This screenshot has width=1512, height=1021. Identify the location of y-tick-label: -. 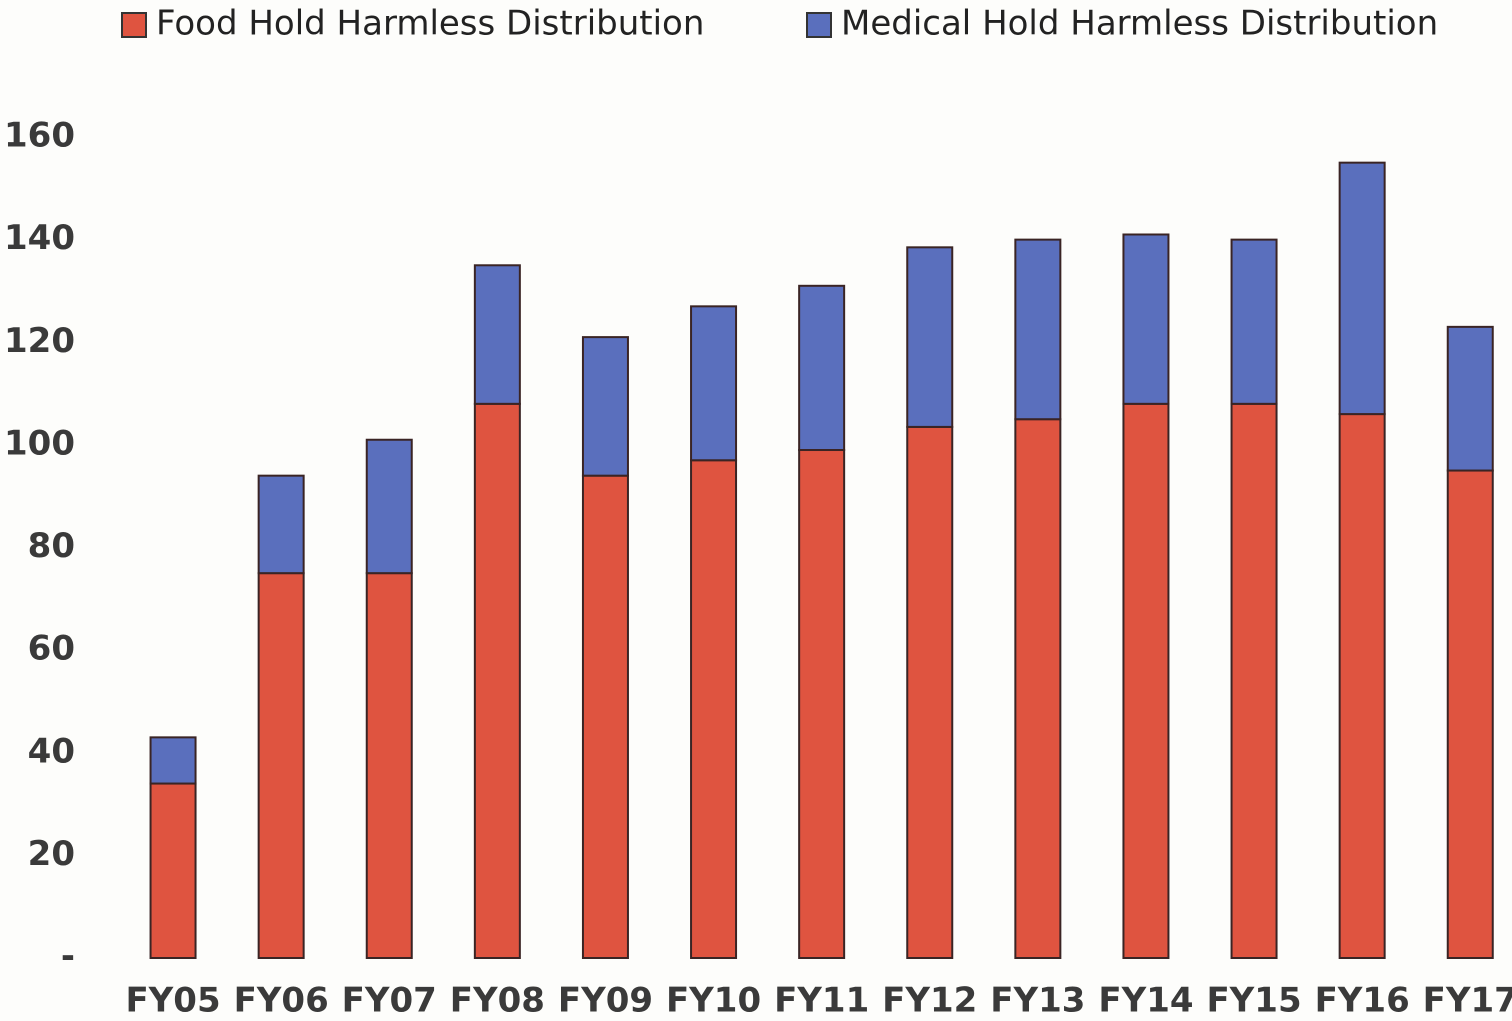
(68, 957).